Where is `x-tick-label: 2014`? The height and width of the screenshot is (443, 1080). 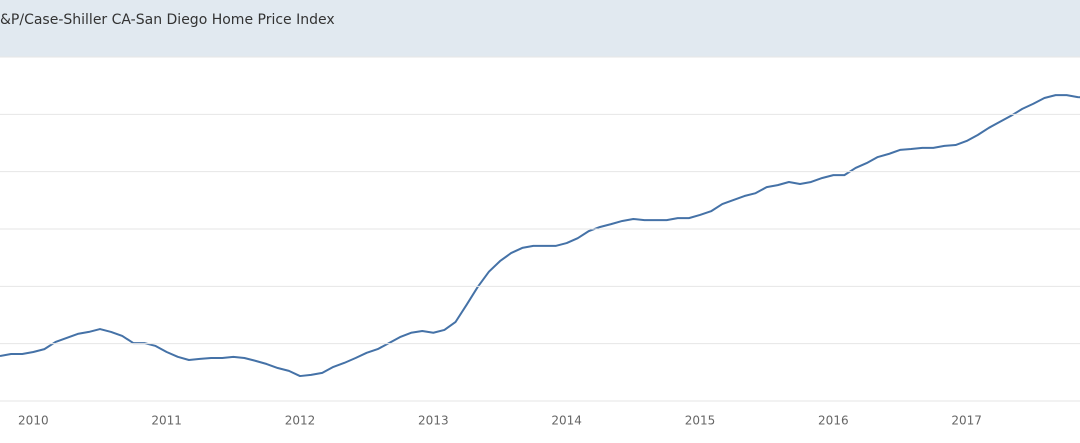
x-tick-label: 2014 is located at coordinates (566, 421).